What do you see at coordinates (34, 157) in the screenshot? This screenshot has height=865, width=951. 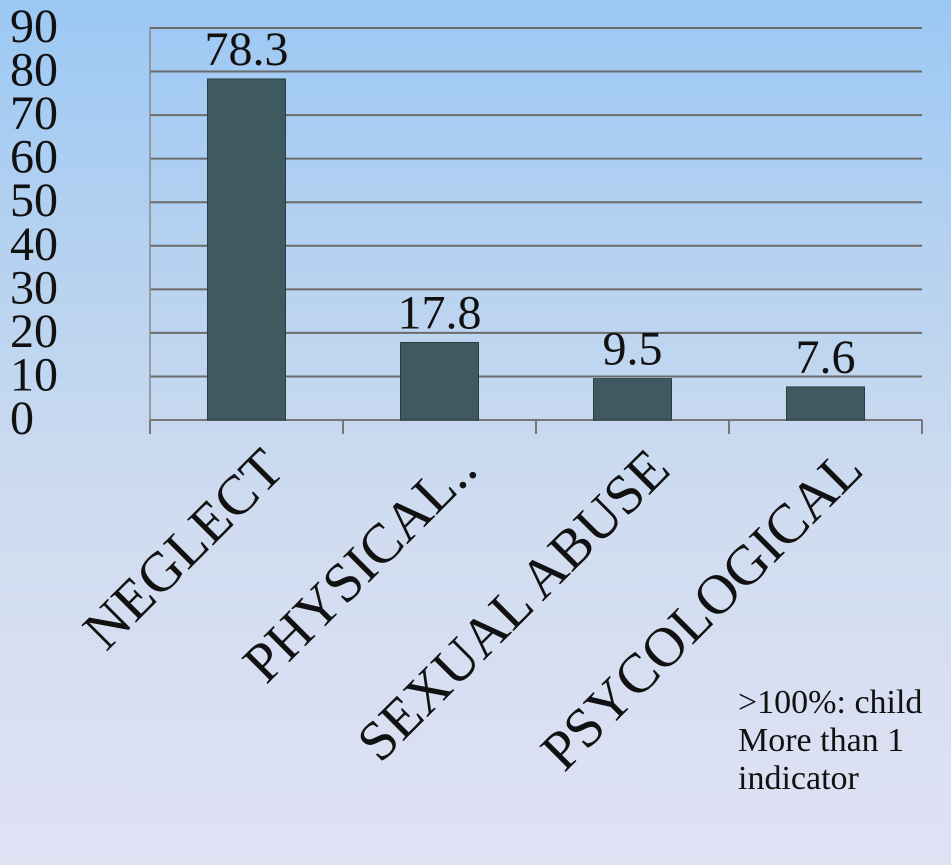 I see `y-tick-label: 60` at bounding box center [34, 157].